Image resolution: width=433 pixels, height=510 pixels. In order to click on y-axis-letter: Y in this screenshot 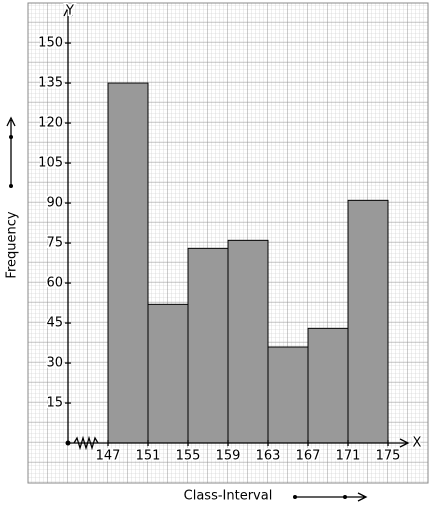, I will do `click(69, 11)`.